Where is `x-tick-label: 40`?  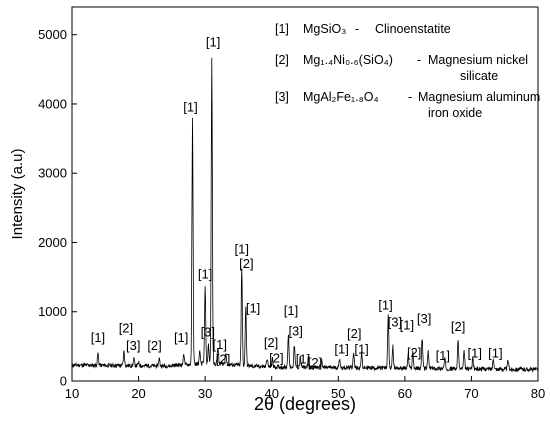 x-tick-label: 40 is located at coordinates (271, 393).